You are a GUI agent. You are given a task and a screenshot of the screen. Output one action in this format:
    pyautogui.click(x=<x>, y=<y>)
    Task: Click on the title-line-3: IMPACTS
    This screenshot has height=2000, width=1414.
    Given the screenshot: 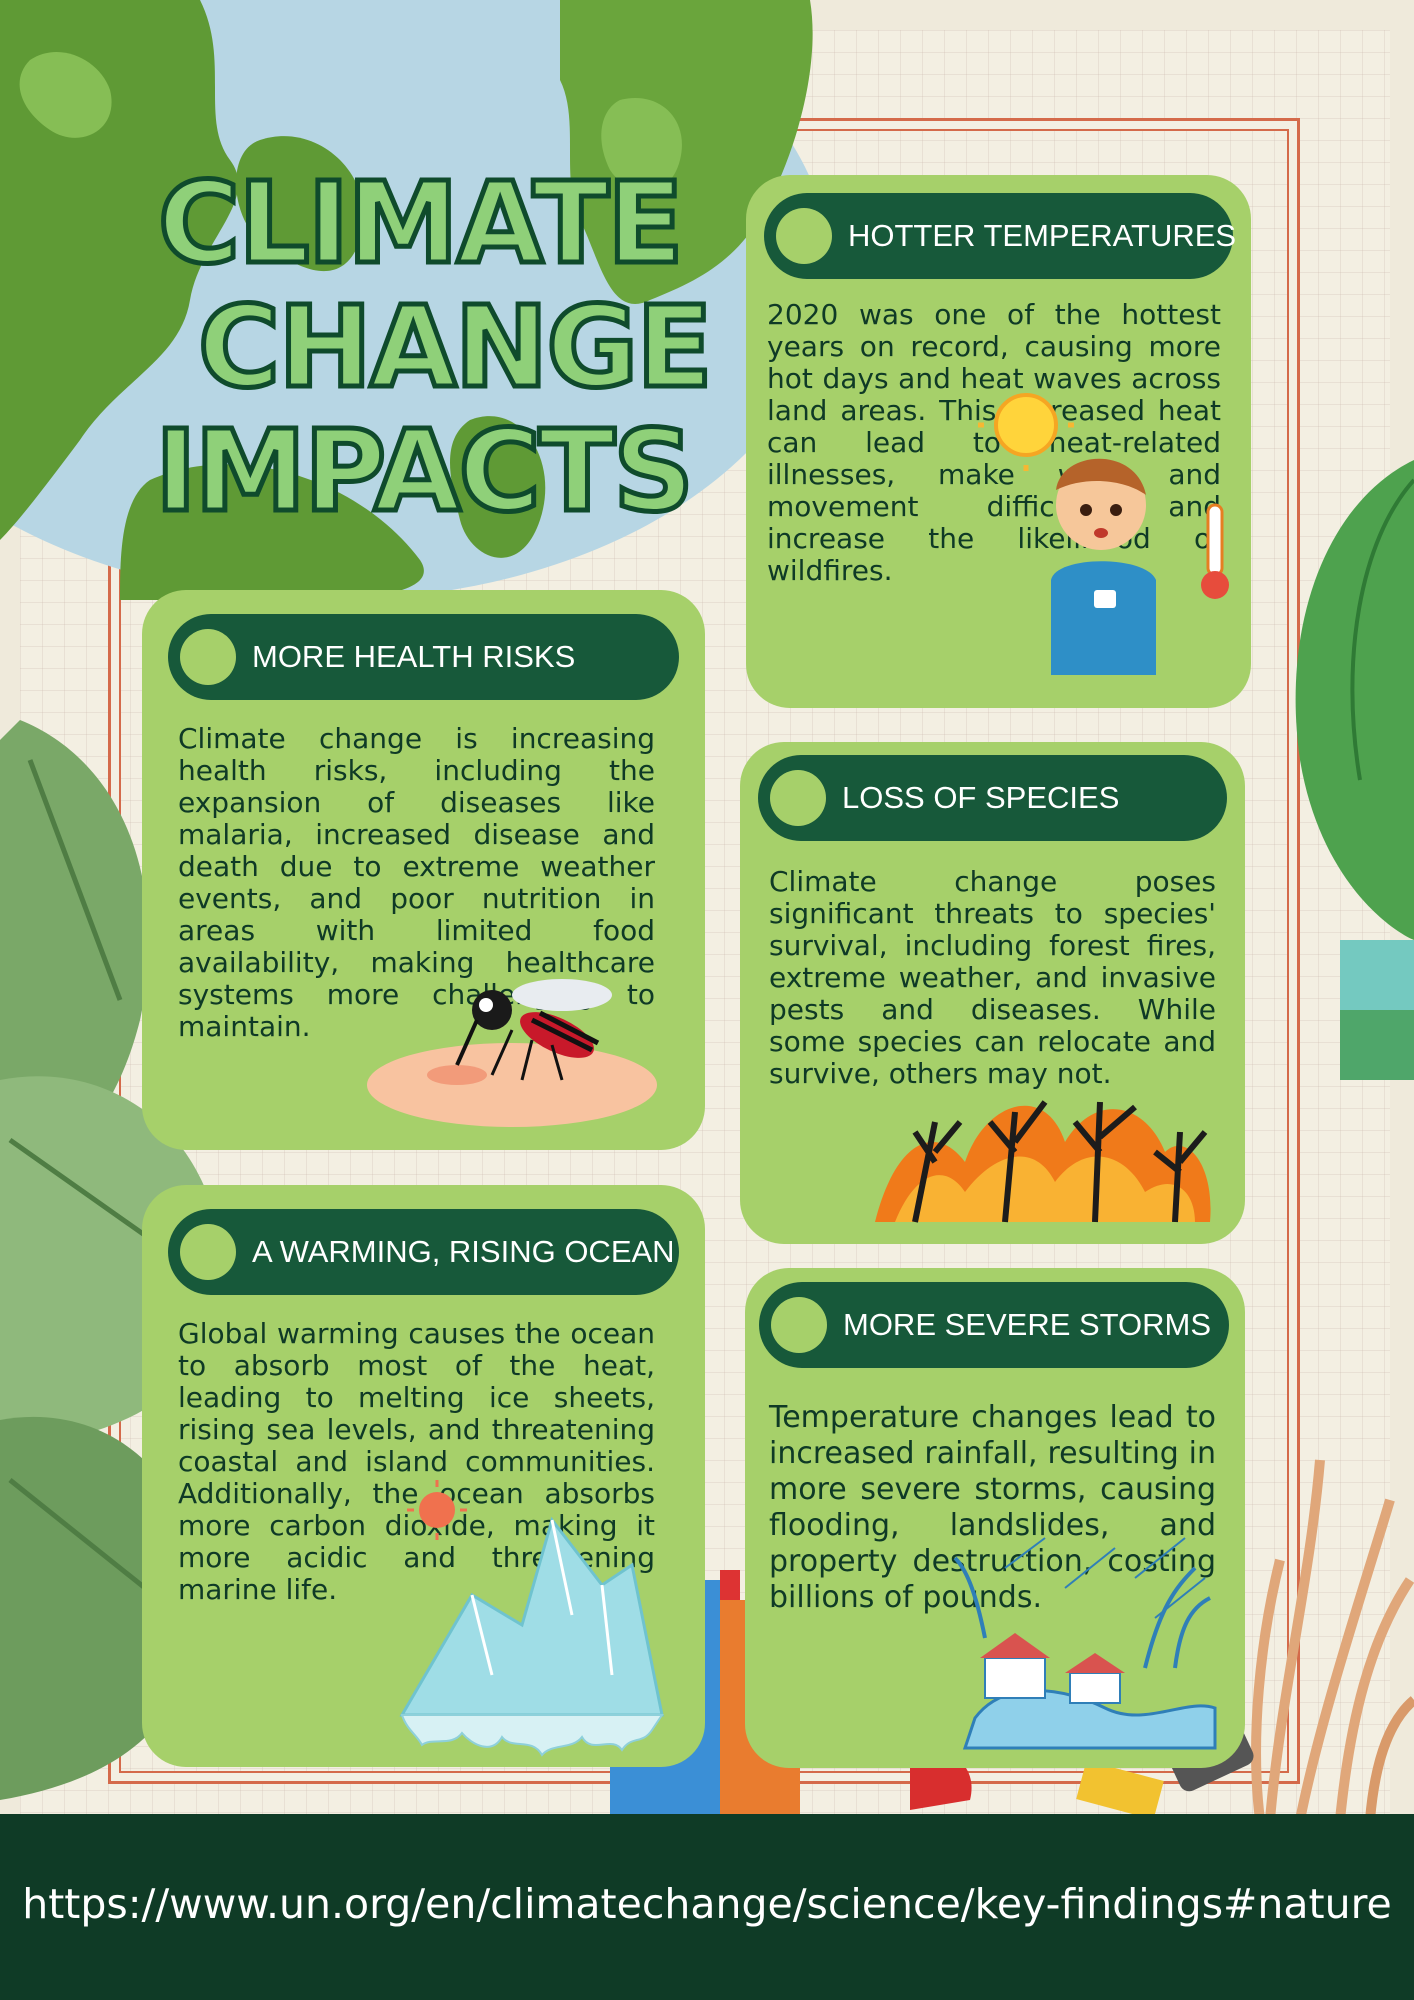 What is the action you would take?
    pyautogui.click(x=425, y=472)
    